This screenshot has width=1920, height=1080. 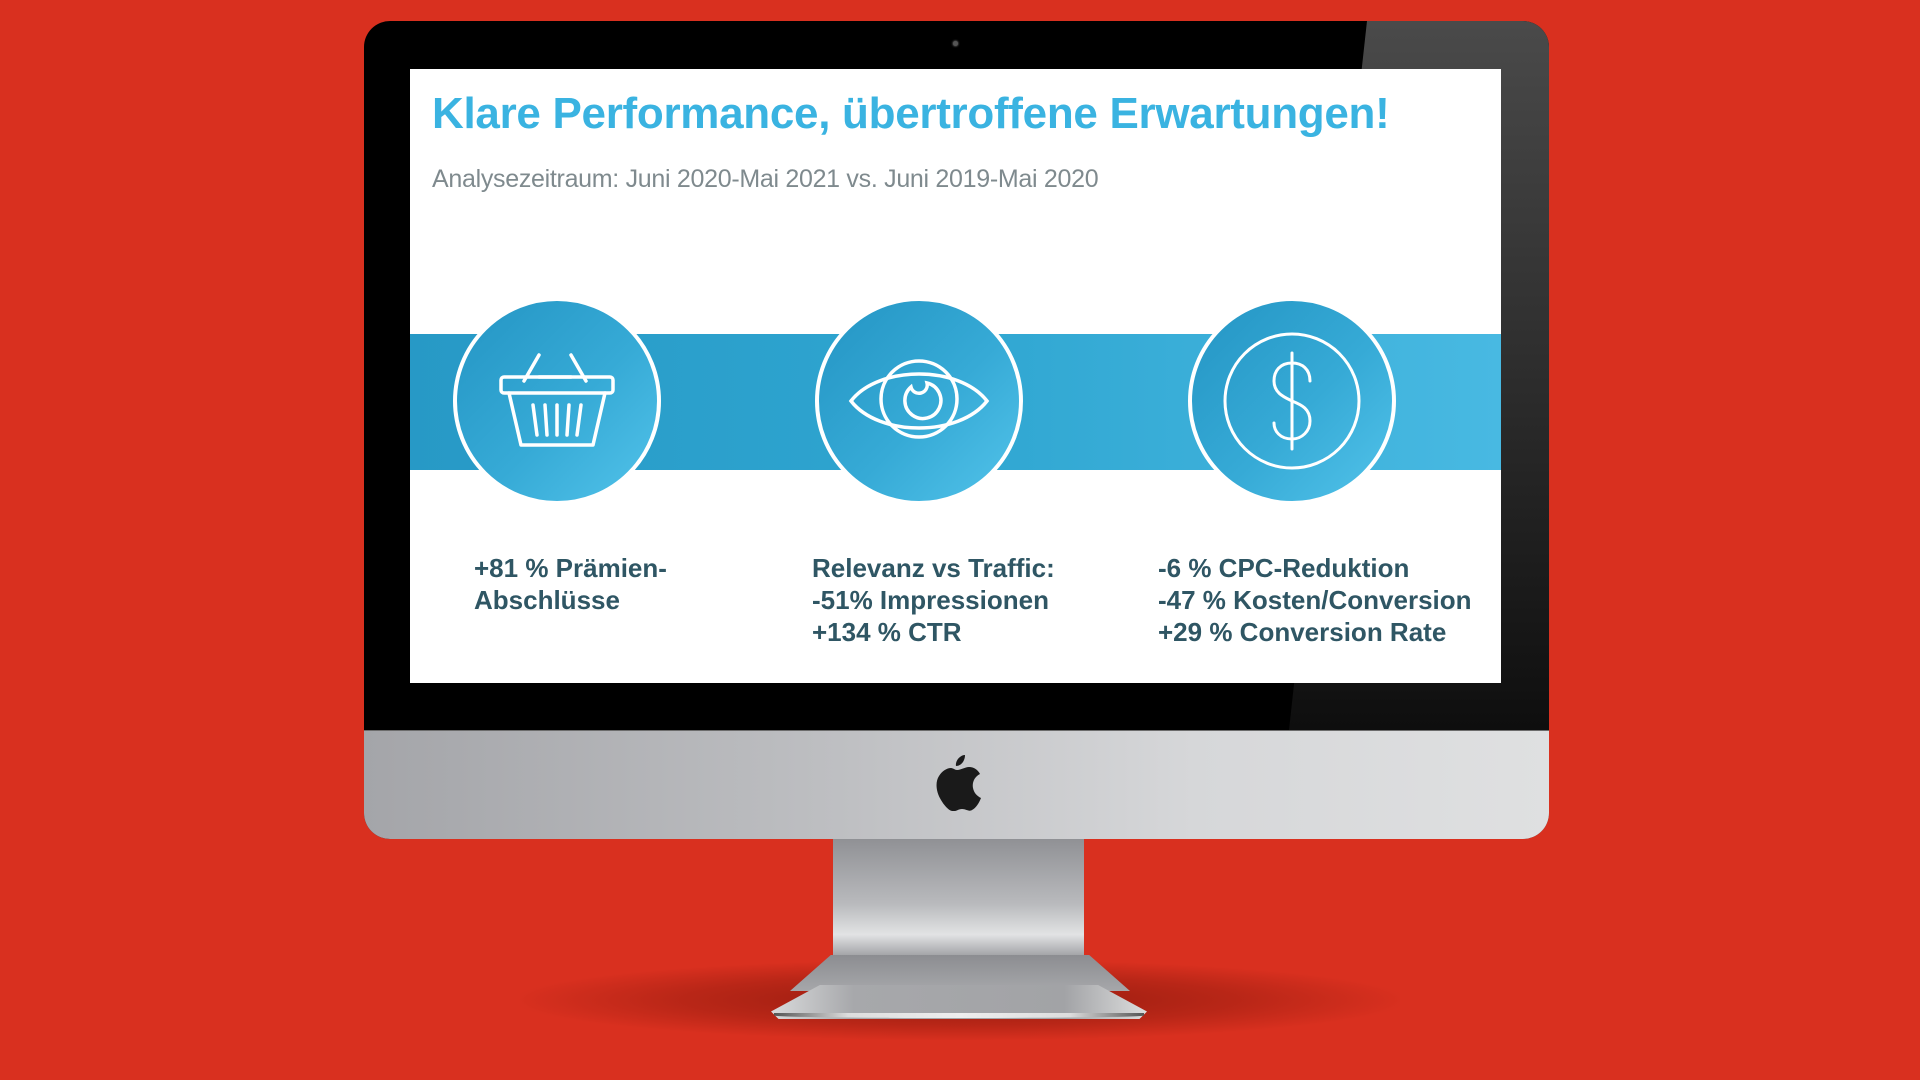 I want to click on stat-block-premiums: +81 % Prämien- Abschlüsse, so click(x=570, y=584).